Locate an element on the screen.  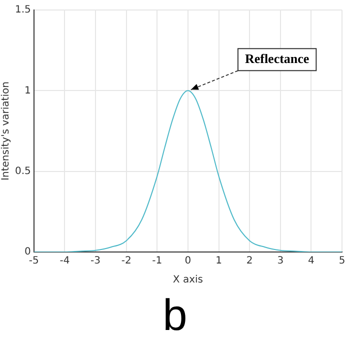
x-tick-label: 5 is located at coordinates (342, 261).